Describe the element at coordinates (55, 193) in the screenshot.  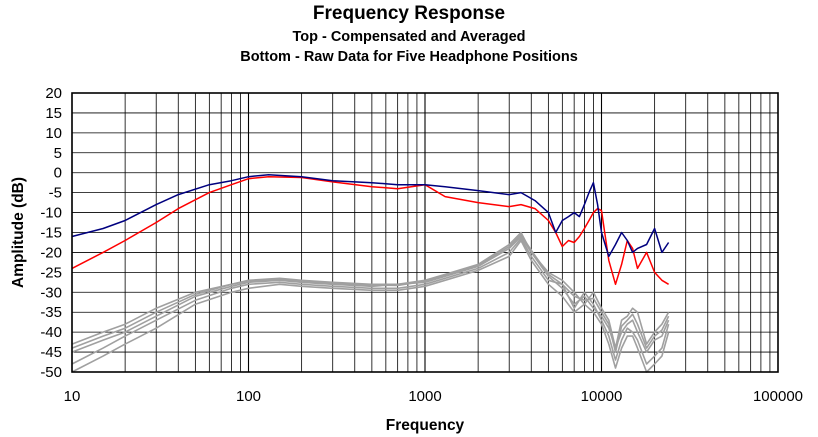
I see `y-tick-label: -5` at that location.